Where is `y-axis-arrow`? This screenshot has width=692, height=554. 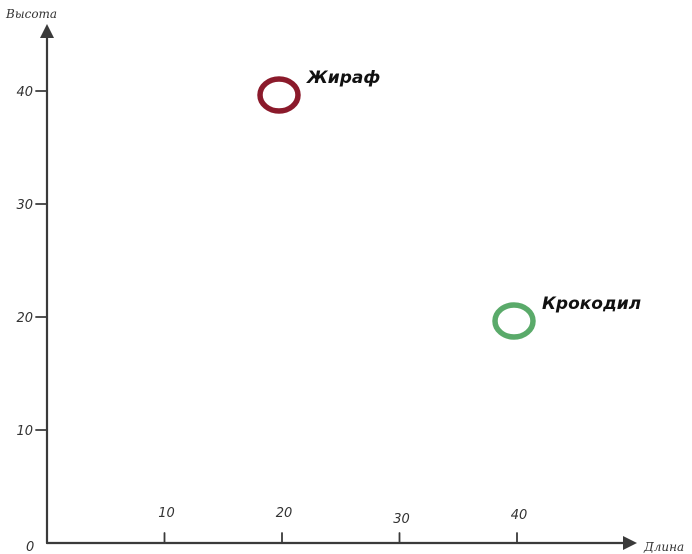 y-axis-arrow is located at coordinates (47, 31).